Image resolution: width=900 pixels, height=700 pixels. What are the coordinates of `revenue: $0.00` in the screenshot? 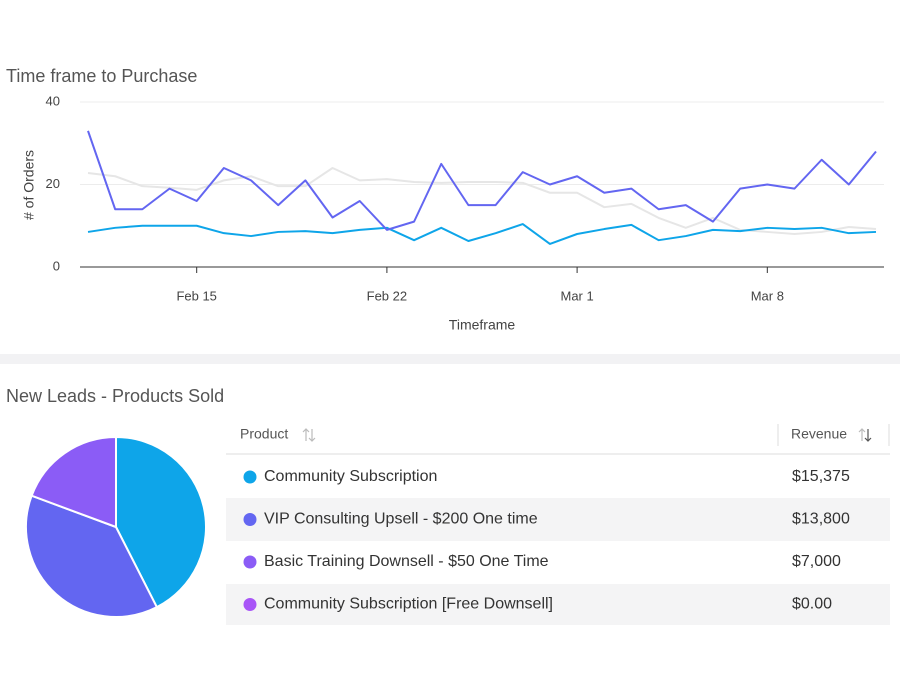 It's located at (812, 604).